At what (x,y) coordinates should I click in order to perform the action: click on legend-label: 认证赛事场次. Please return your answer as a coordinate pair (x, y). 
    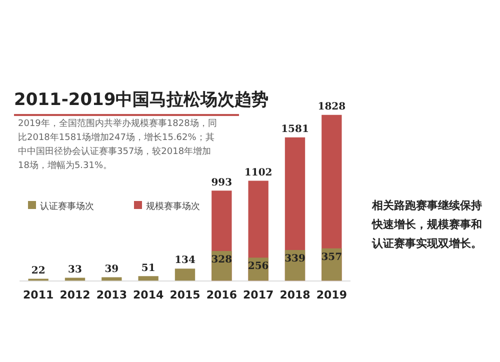
    Looking at the image, I should click on (66, 206).